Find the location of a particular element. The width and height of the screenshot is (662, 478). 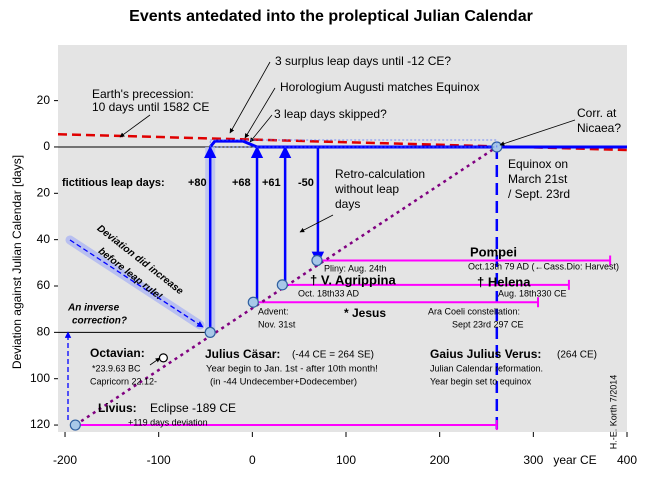

y-tick-label: 80 is located at coordinates (44, 332).